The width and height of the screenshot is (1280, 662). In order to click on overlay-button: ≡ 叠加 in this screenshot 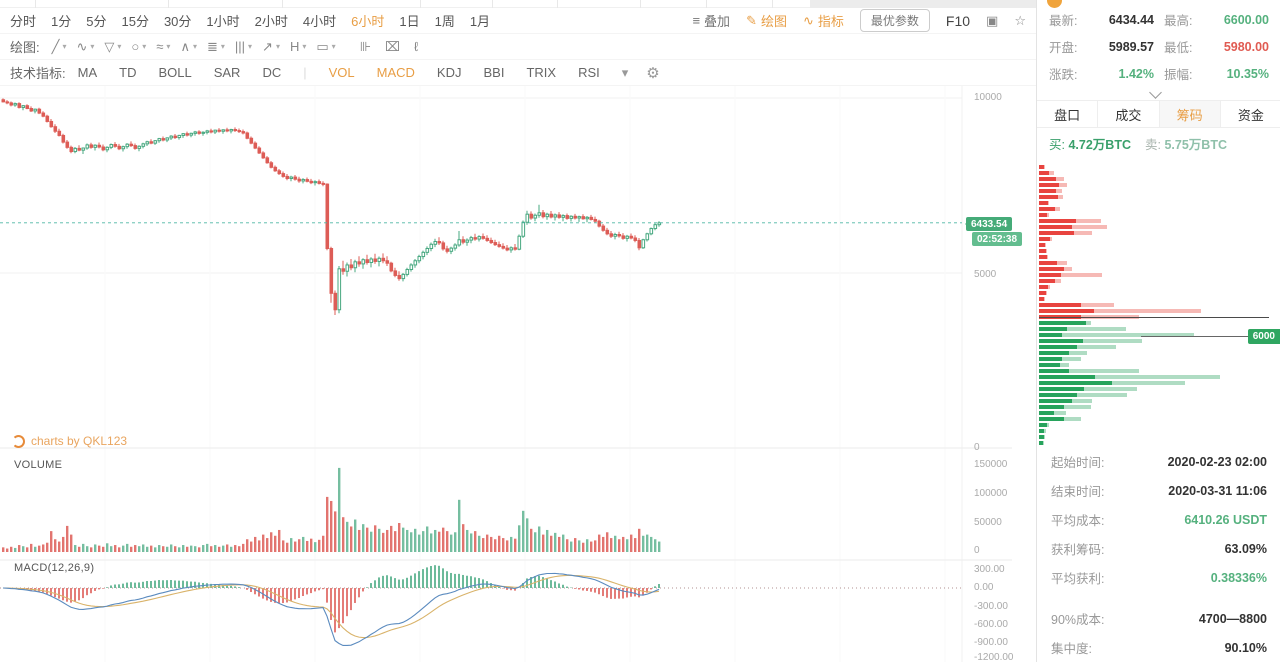, I will do `click(711, 20)`.